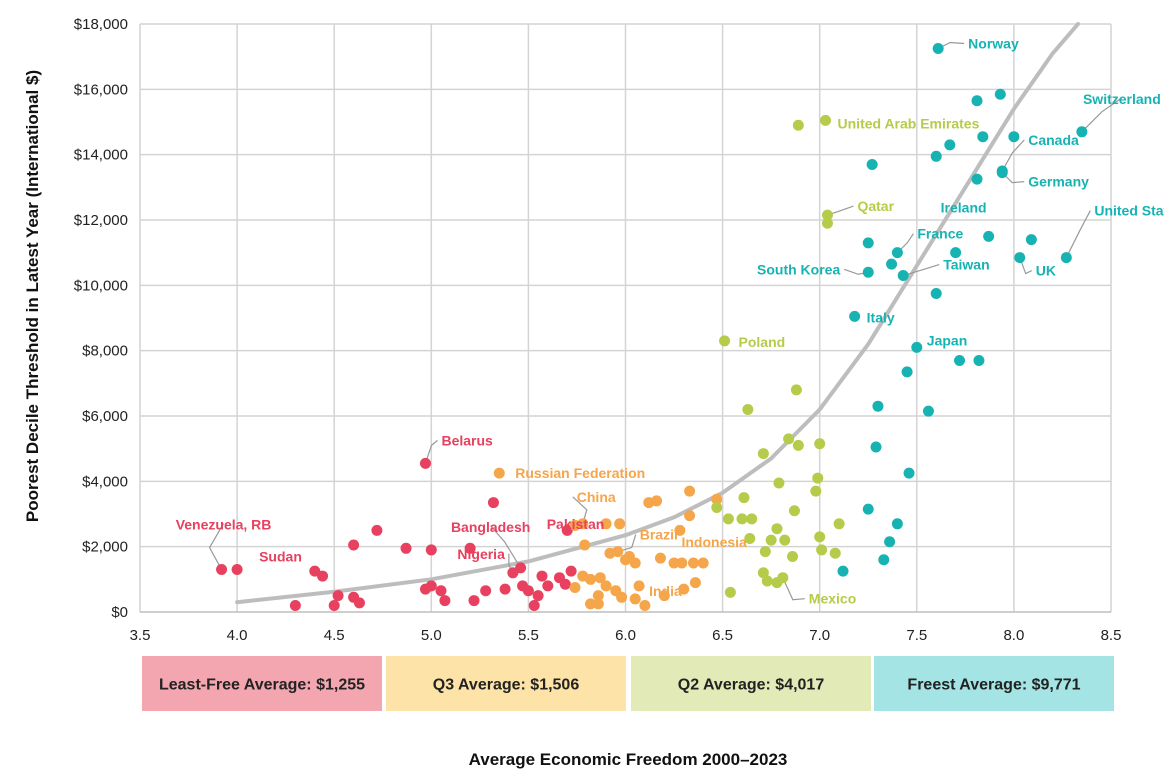  Describe the element at coordinates (237, 635) in the screenshot. I see `x-tick-label: 4.0` at that location.